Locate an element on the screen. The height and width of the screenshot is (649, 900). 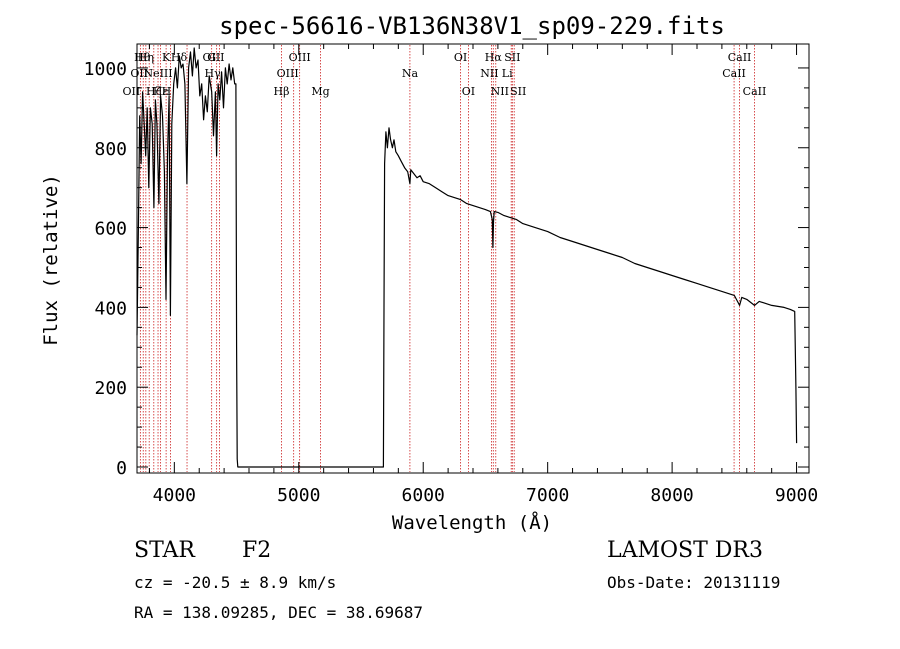
line-label-5: NeIII is located at coordinates (157, 73).